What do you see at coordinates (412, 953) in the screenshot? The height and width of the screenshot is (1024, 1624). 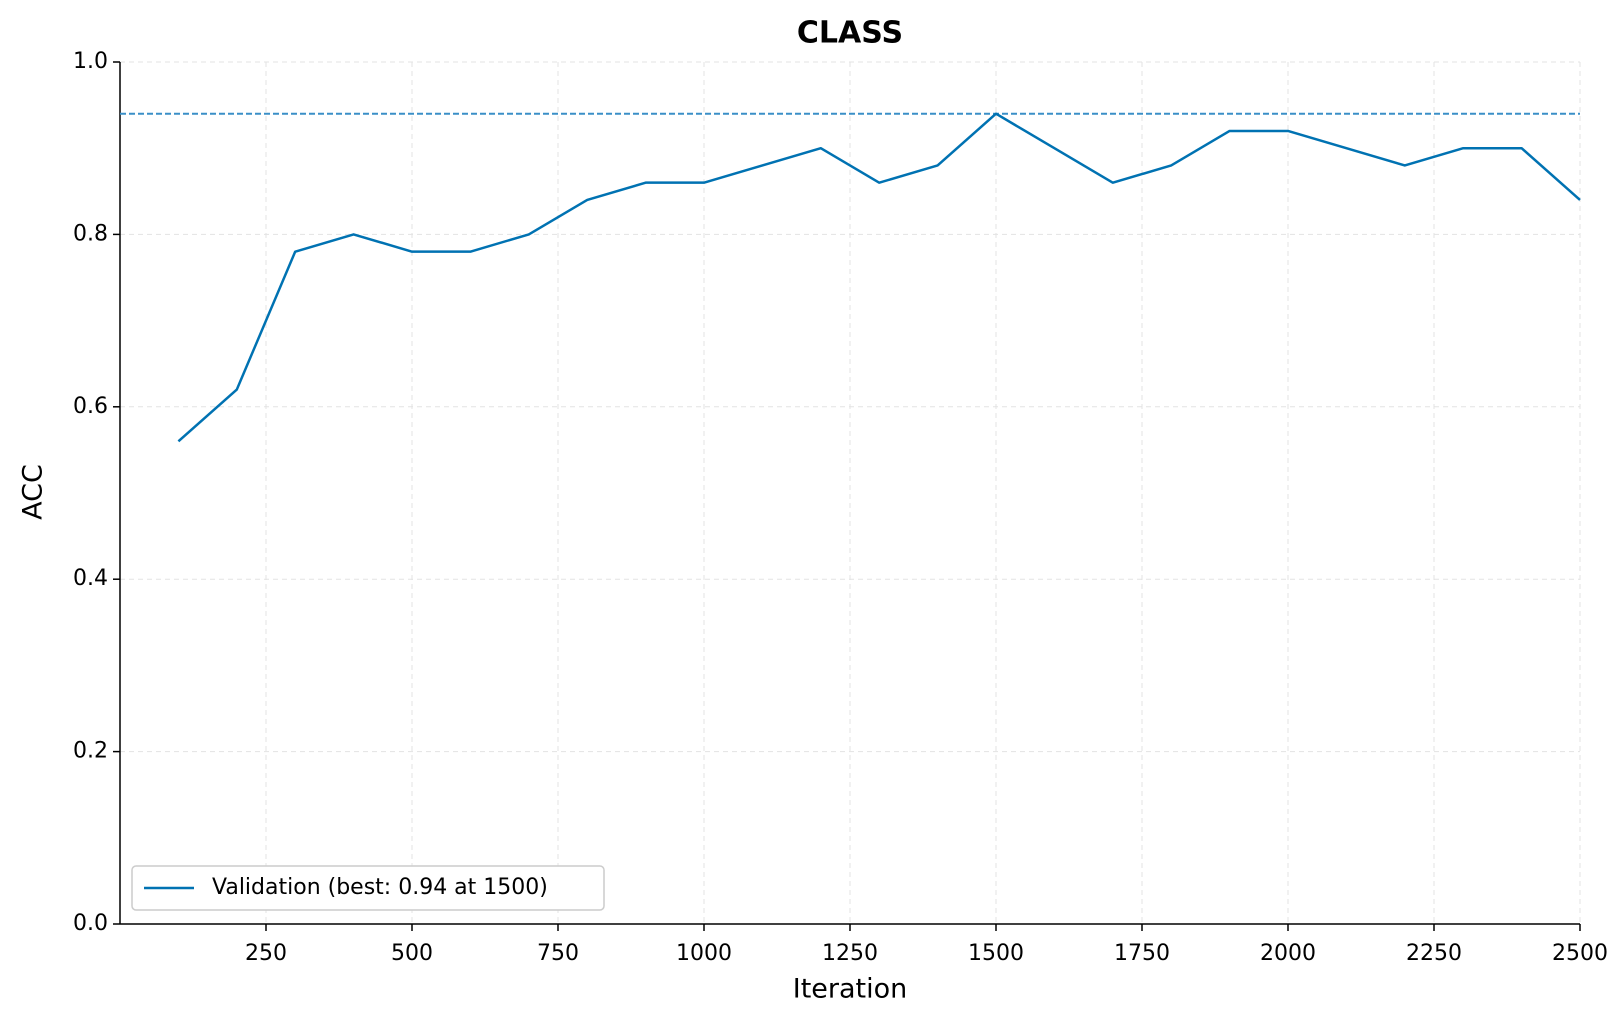 I see `x-tick-label: 500` at bounding box center [412, 953].